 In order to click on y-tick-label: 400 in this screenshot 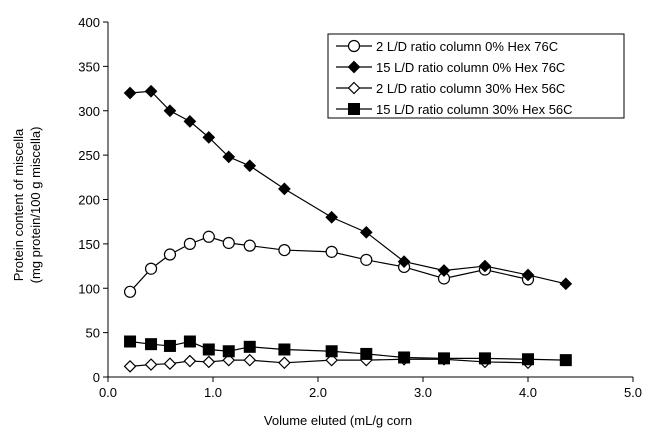, I will do `click(89, 22)`.